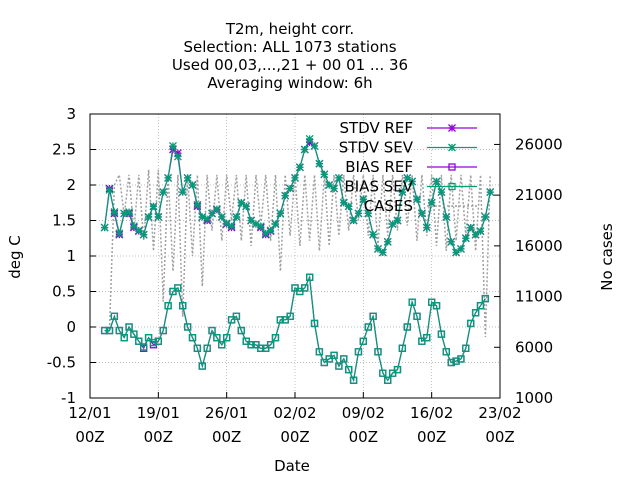  I want to click on y-tick-label: 2, so click(71, 185).